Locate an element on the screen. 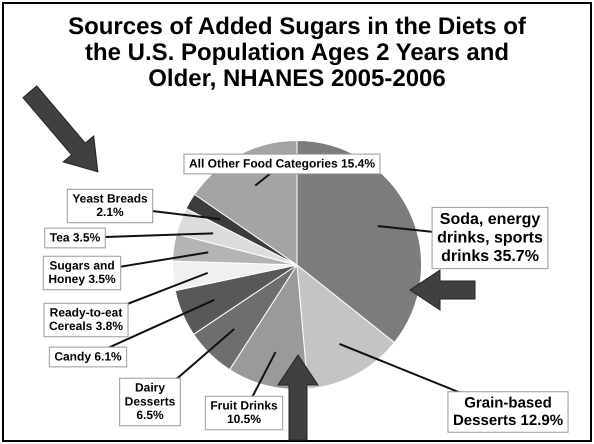 This screenshot has height=444, width=594. data-label: 2.1% is located at coordinates (110, 212).